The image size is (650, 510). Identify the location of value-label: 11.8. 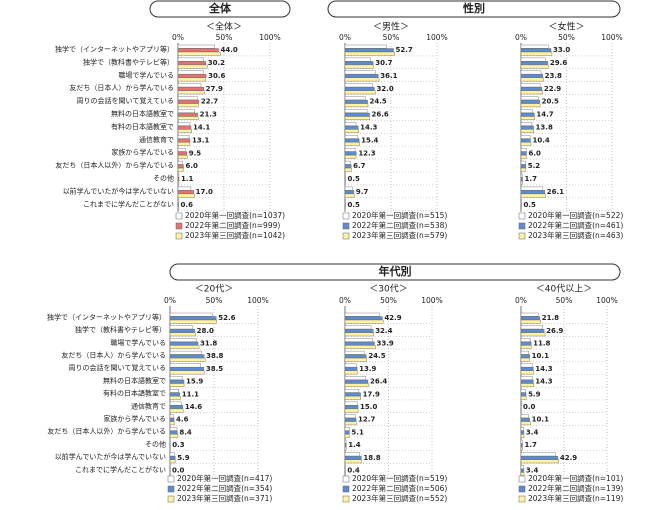
(541, 344).